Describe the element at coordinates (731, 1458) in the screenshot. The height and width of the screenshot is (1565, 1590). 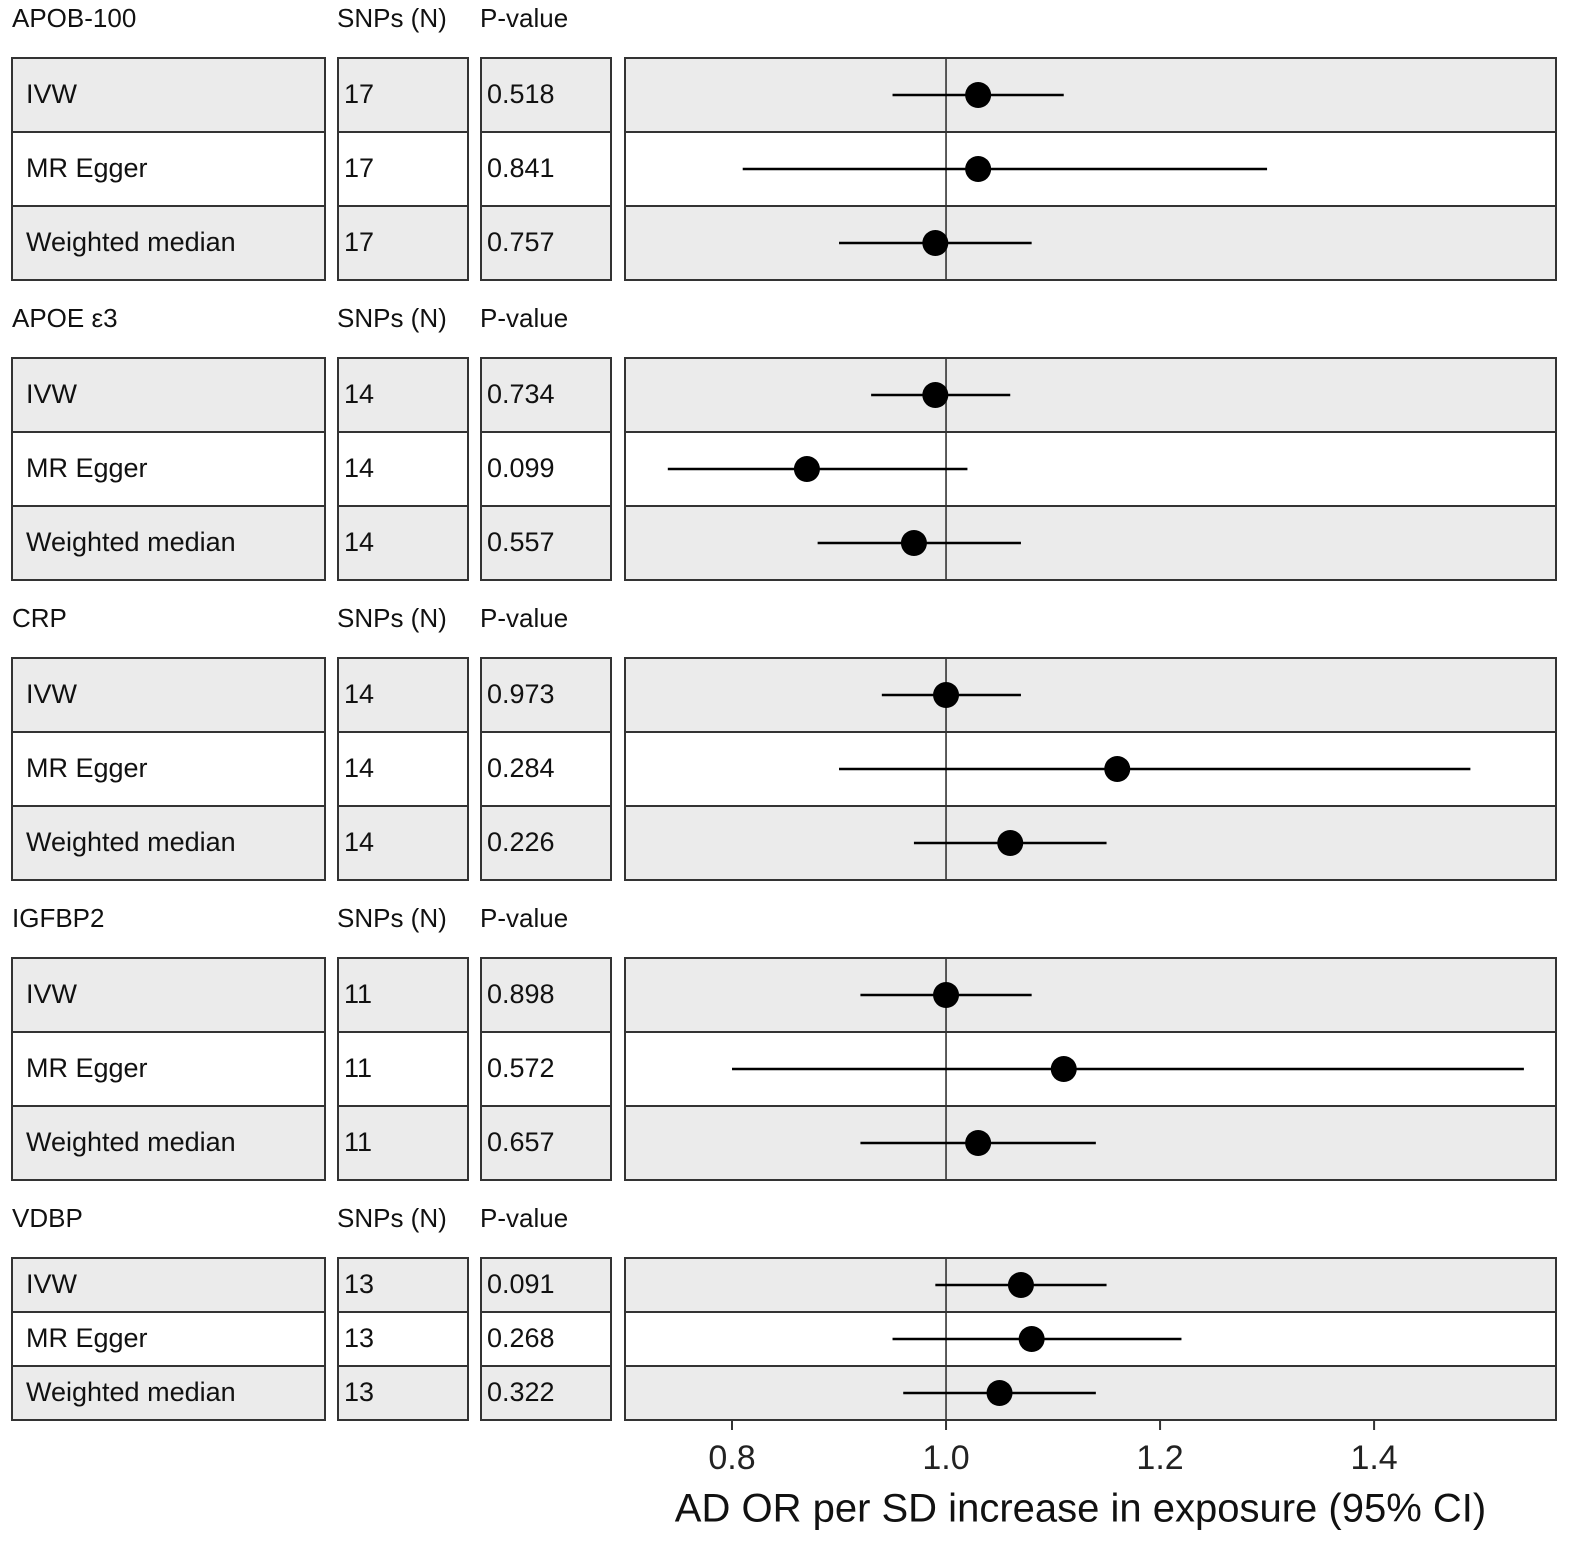
I see `x-tick-label: 0.8` at that location.